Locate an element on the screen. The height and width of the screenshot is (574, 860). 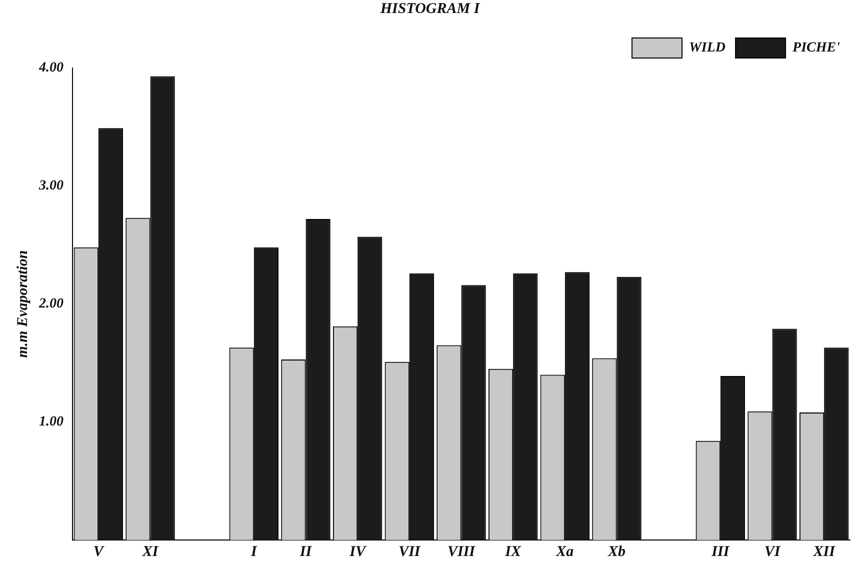
x-tick-label: Xa is located at coordinates (564, 552).